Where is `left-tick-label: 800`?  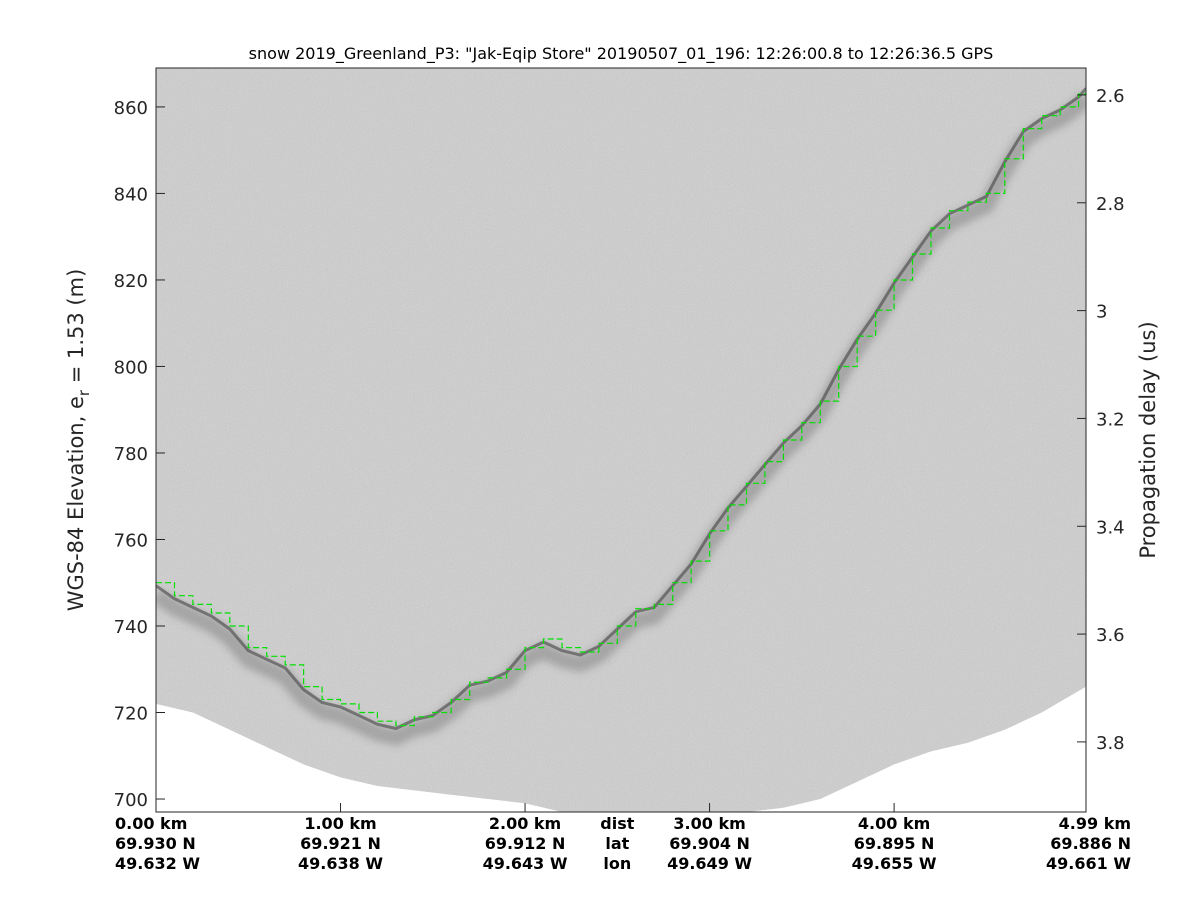
left-tick-label: 800 is located at coordinates (131, 367).